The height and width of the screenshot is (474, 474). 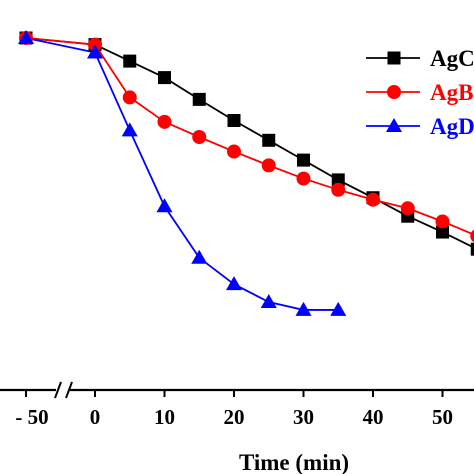 I want to click on x-axis, so click(x=237, y=390).